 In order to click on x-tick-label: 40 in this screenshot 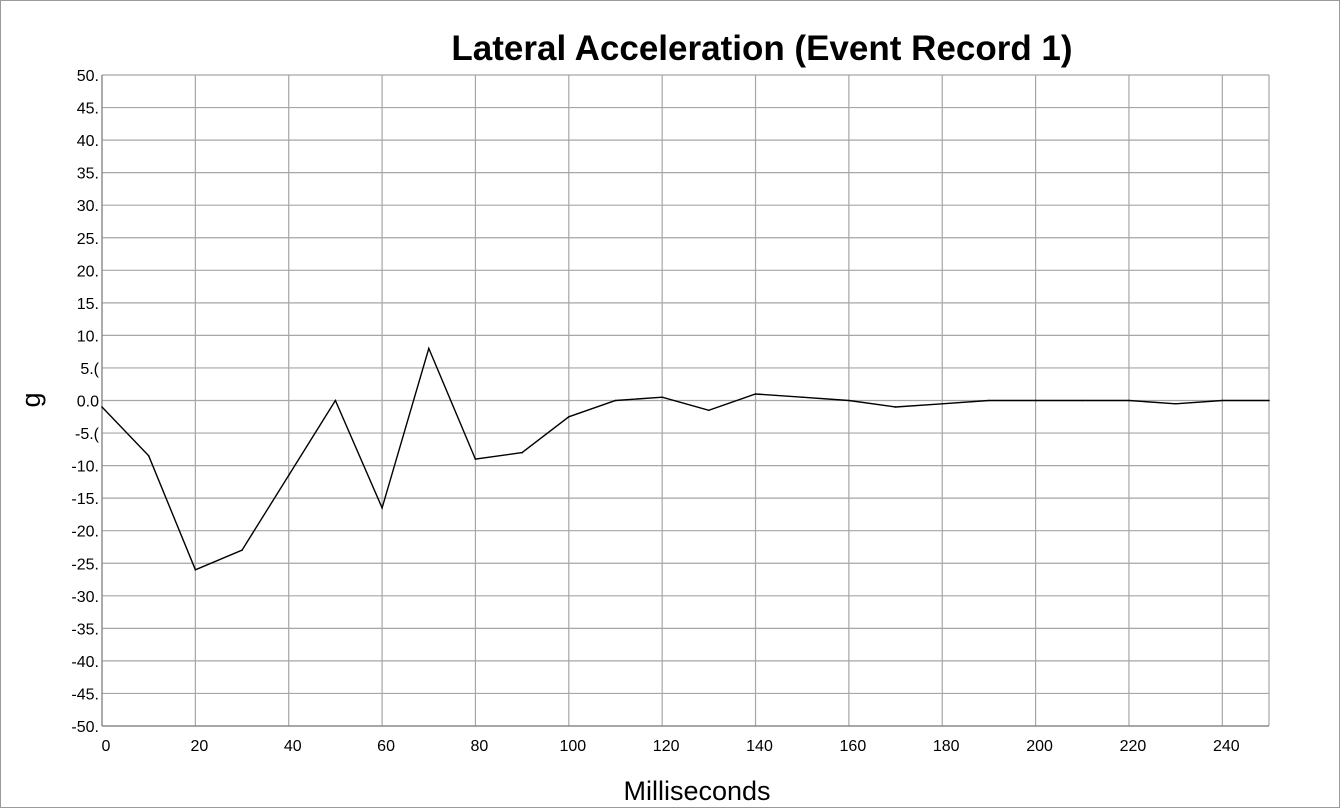, I will do `click(293, 746)`.